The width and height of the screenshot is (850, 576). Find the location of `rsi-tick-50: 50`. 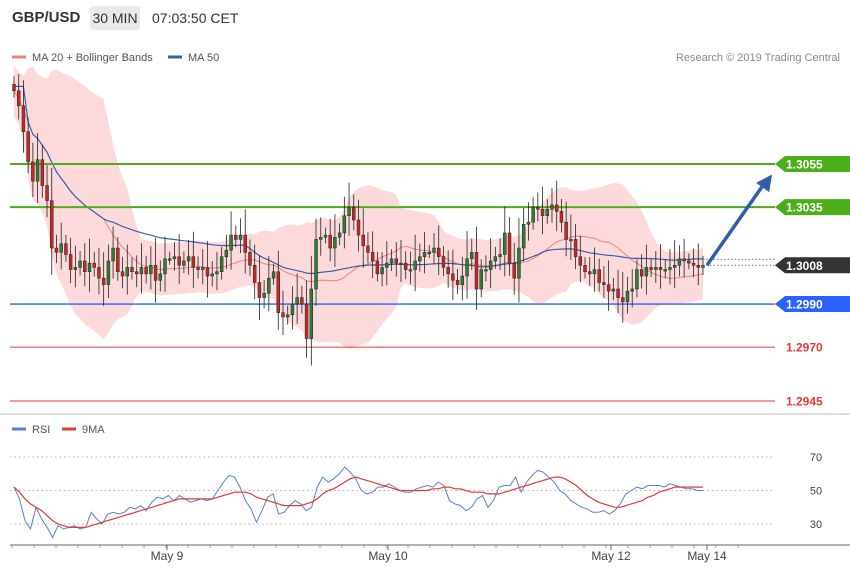

rsi-tick-50: 50 is located at coordinates (816, 492).